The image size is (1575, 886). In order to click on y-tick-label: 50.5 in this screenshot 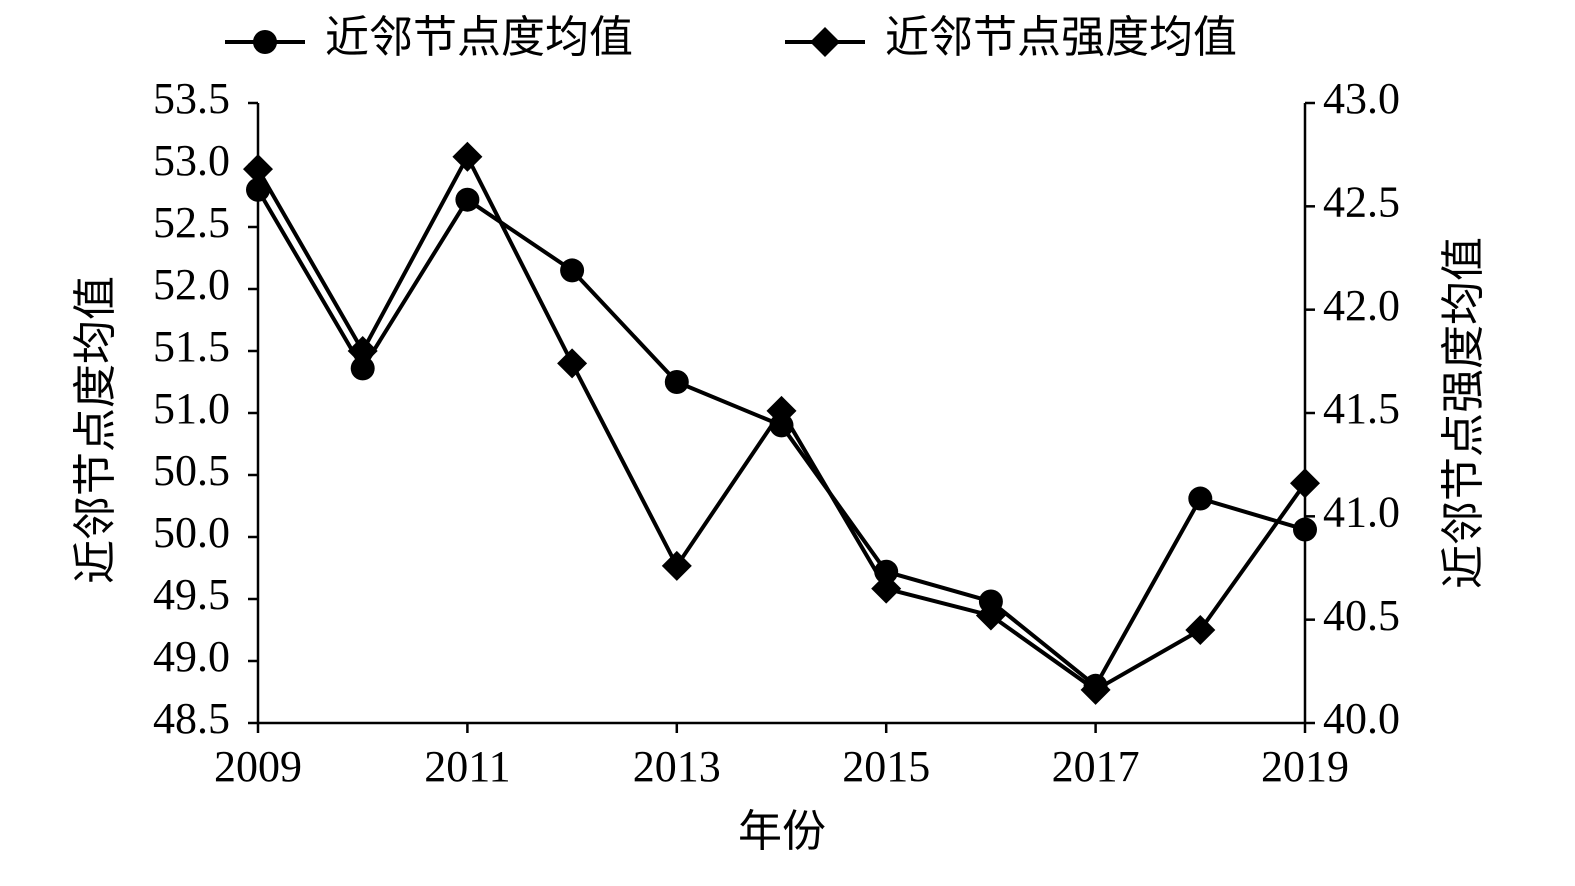, I will do `click(191, 470)`.